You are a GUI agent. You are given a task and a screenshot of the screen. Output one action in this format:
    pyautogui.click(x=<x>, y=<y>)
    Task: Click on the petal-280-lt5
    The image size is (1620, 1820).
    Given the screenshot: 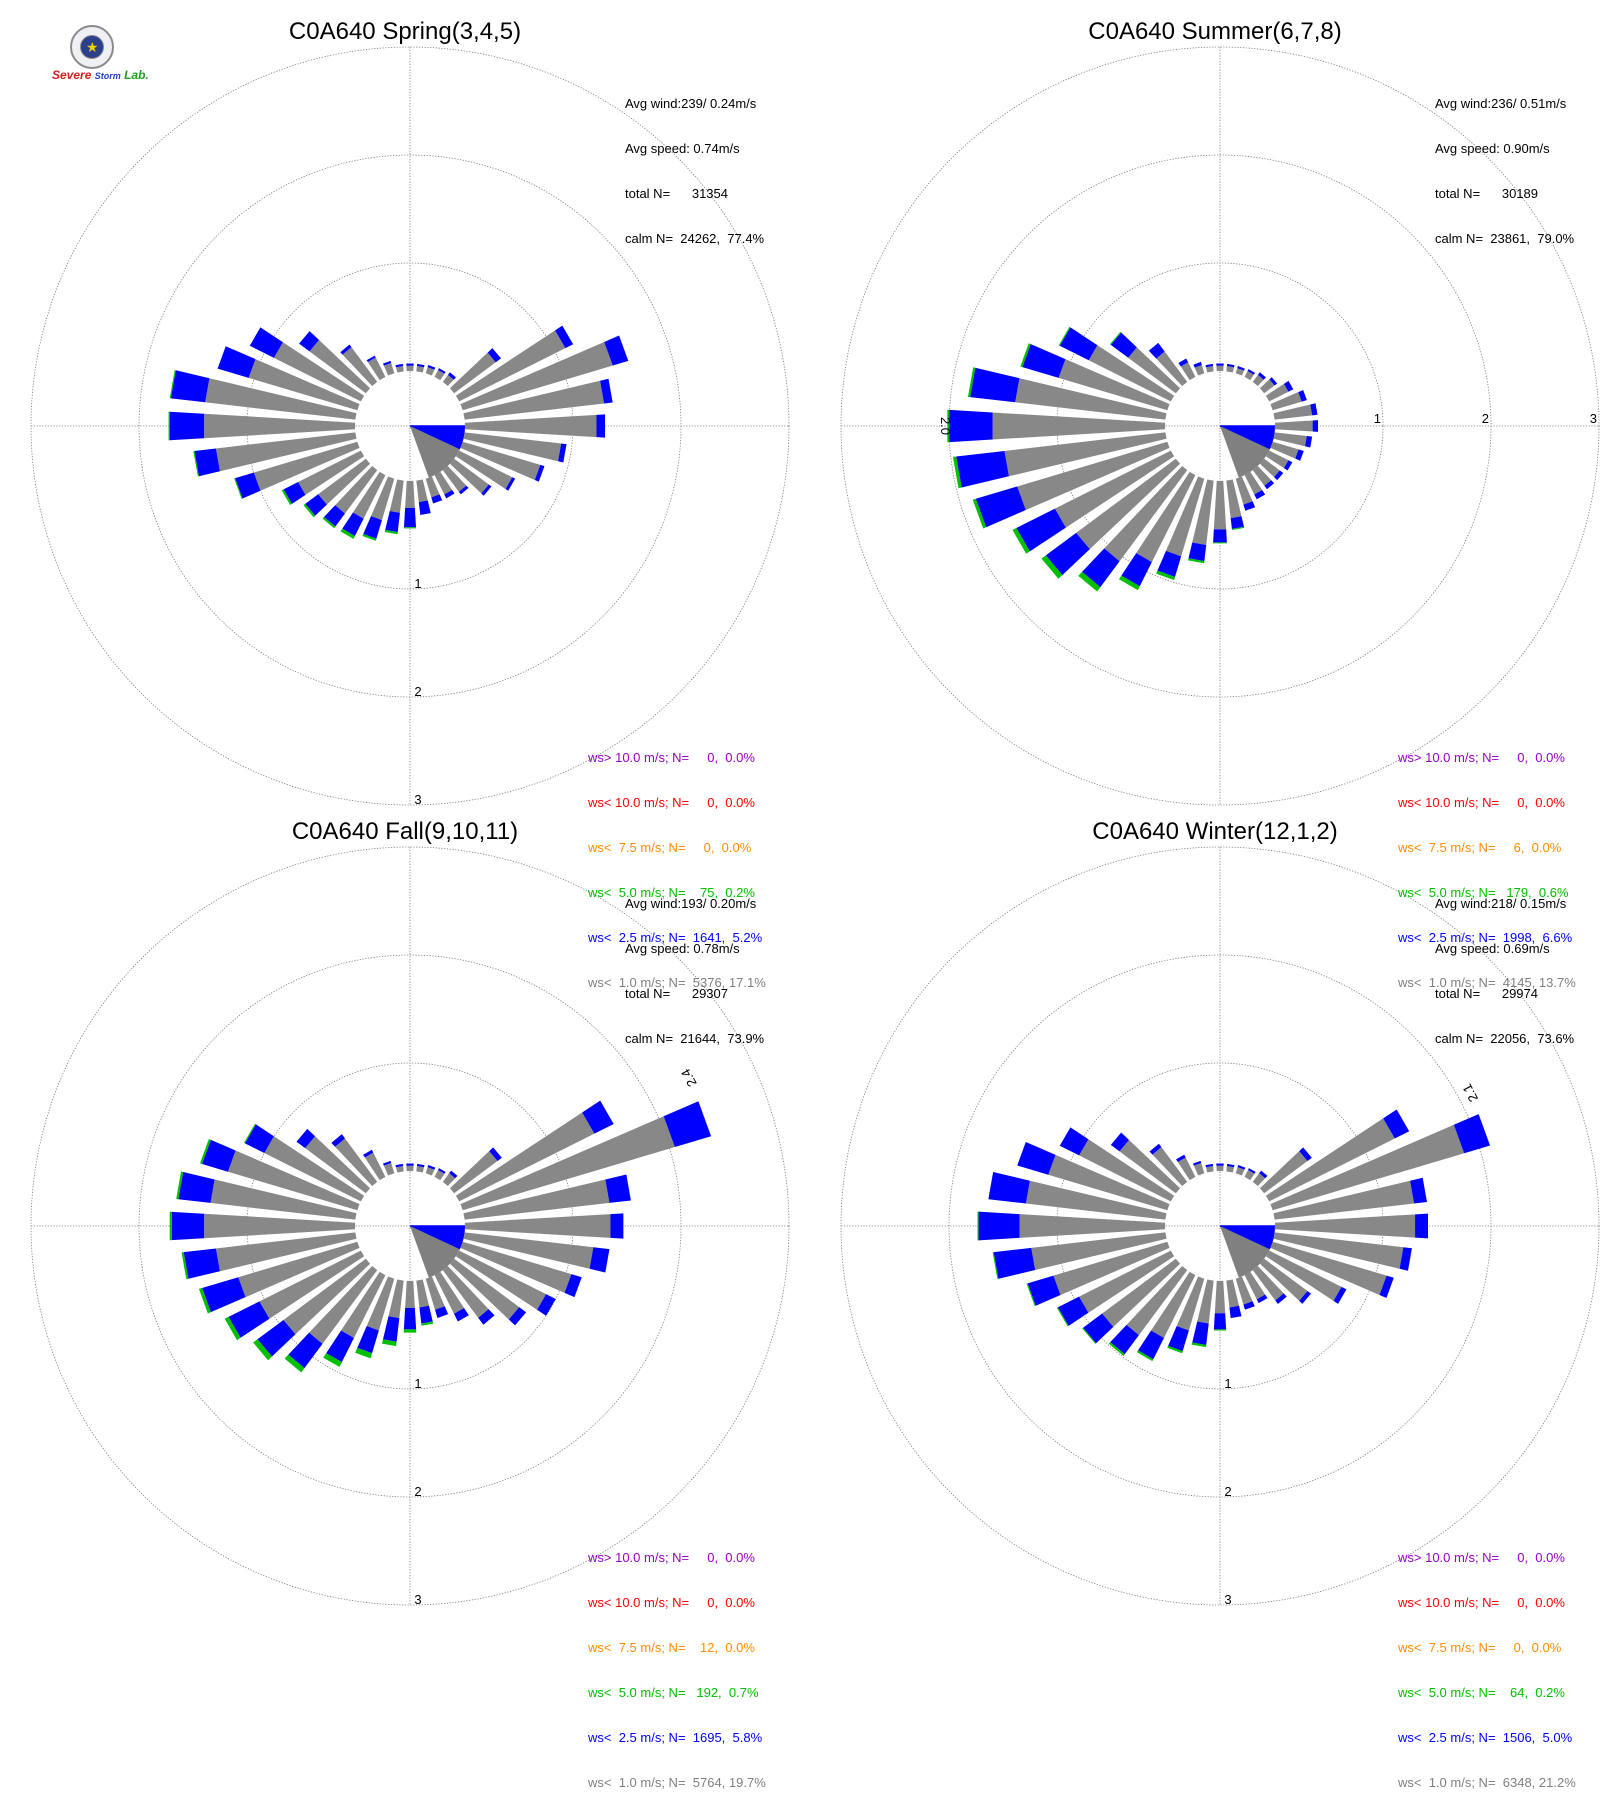 What is the action you would take?
    pyautogui.click(x=172, y=384)
    